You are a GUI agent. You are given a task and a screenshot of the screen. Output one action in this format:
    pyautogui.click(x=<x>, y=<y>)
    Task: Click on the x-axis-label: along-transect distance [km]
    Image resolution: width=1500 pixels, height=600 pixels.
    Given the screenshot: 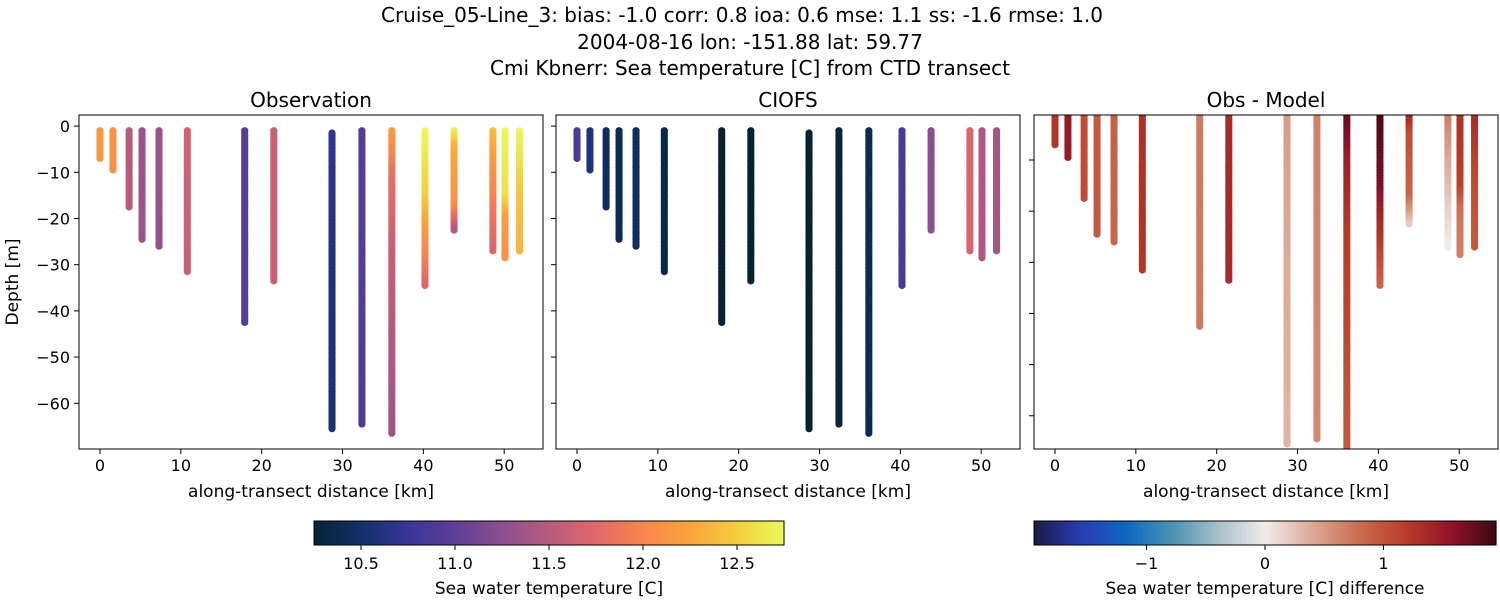 What is the action you would take?
    pyautogui.click(x=1266, y=492)
    